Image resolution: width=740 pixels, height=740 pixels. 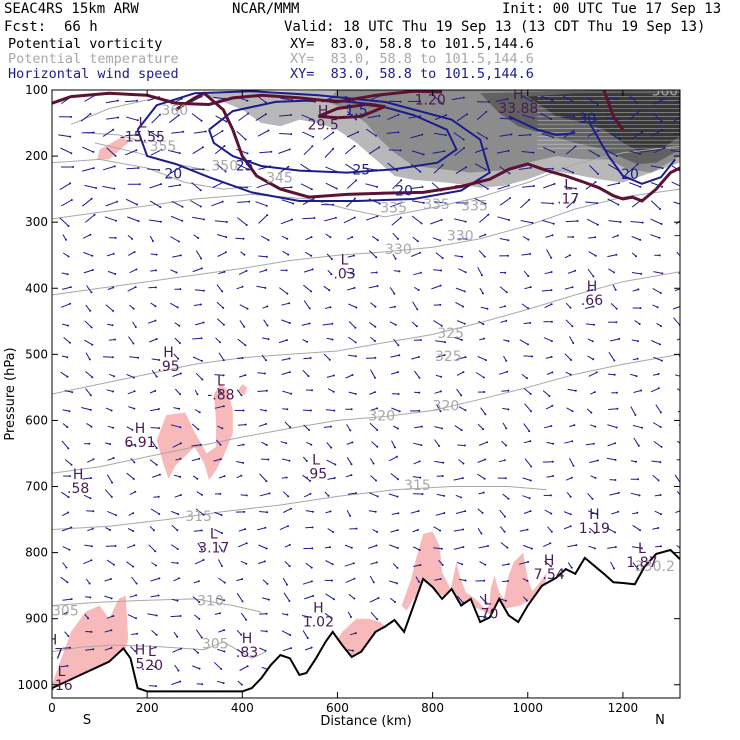 I want to click on endpoint-right: N, so click(x=660, y=720).